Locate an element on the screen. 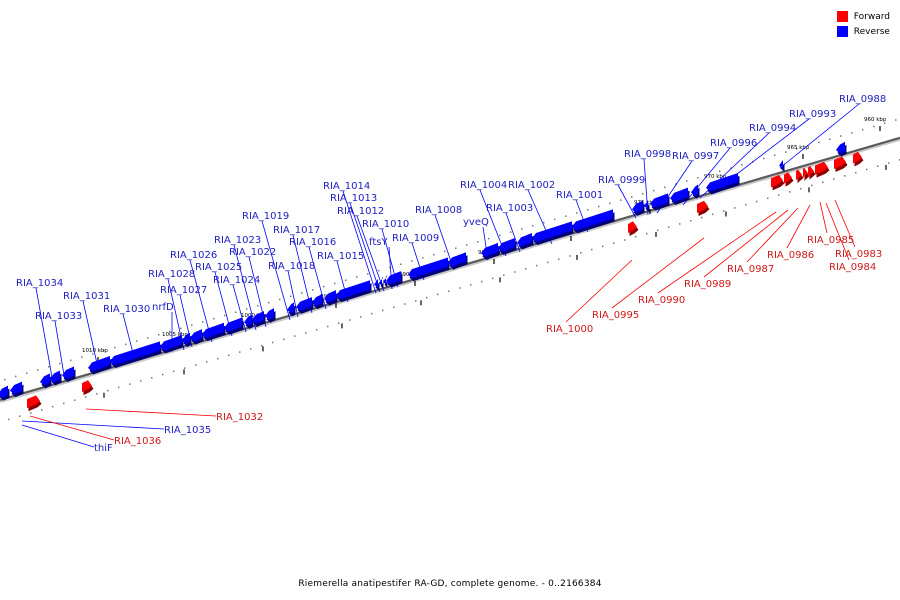 The height and width of the screenshot is (600, 900). gene-label-ria-0998: RIA_0998 is located at coordinates (647, 154).